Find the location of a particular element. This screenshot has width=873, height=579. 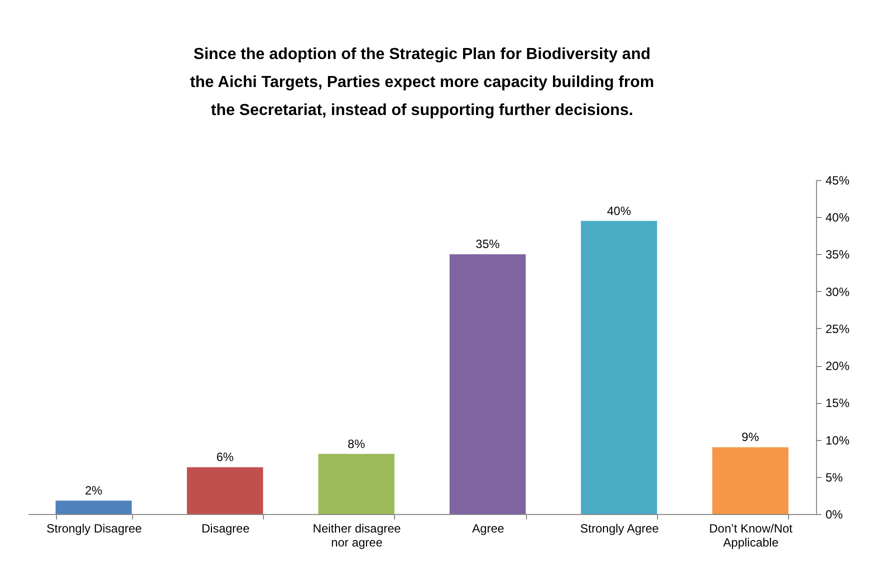

y-tick-label: 35% is located at coordinates (838, 255).